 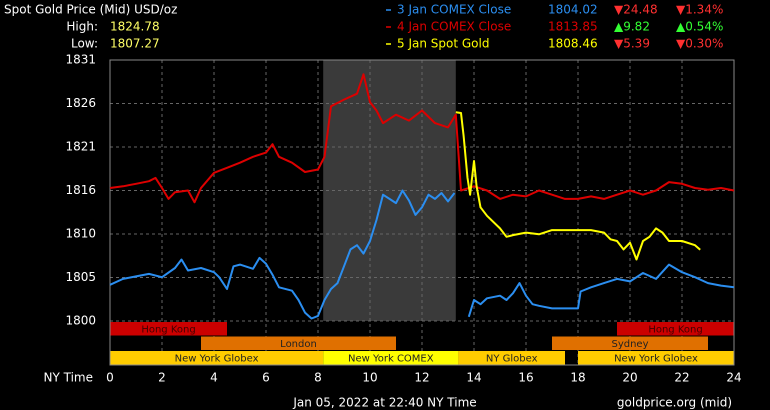 I want to click on x-tick-label: 8, so click(x=318, y=378).